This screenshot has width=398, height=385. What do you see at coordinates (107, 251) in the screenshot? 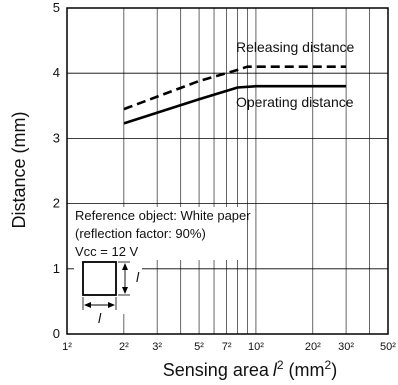
I see `annotation-line-3: Vcc = 12 V` at bounding box center [107, 251].